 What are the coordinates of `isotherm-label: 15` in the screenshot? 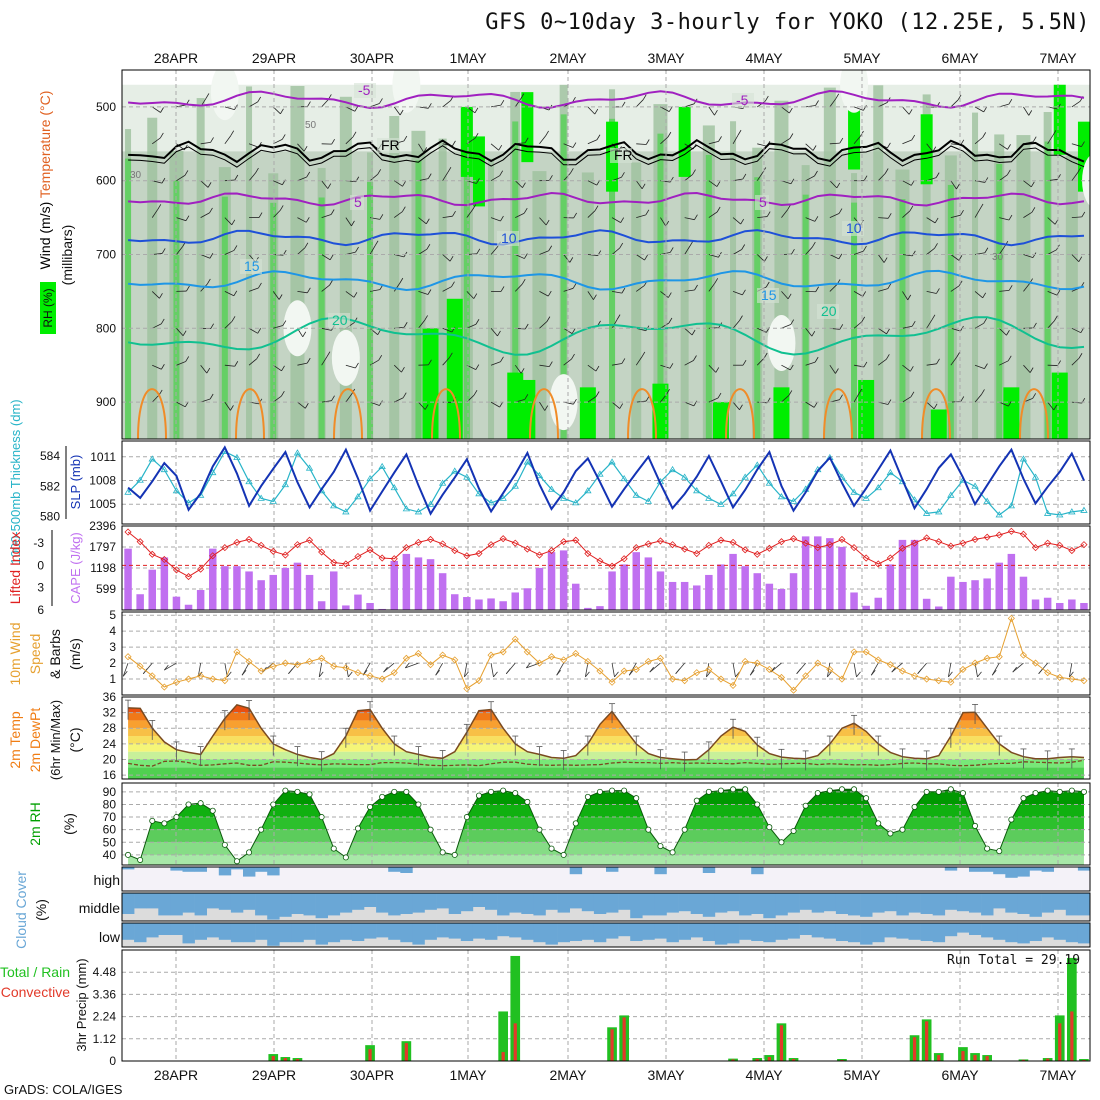 It's located at (252, 266).